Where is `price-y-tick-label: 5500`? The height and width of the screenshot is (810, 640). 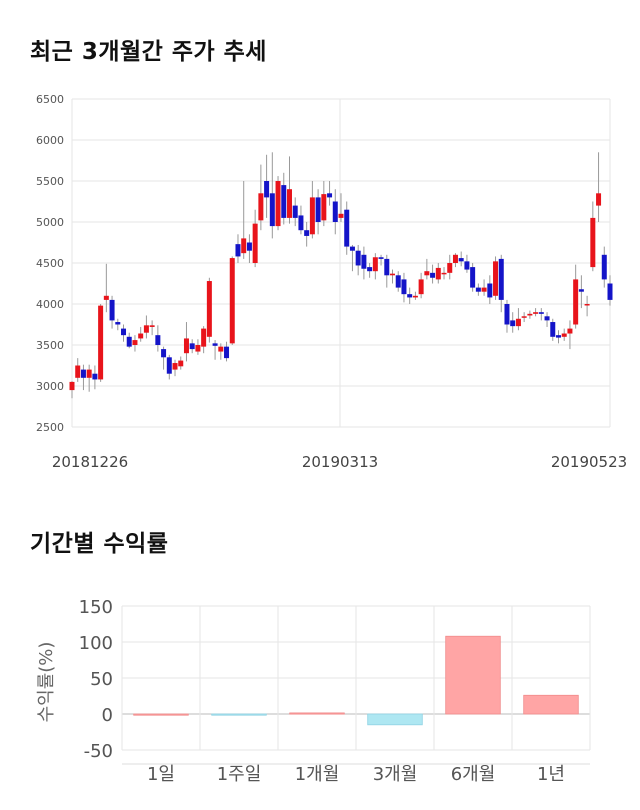 price-y-tick-label: 5500 is located at coordinates (50, 181).